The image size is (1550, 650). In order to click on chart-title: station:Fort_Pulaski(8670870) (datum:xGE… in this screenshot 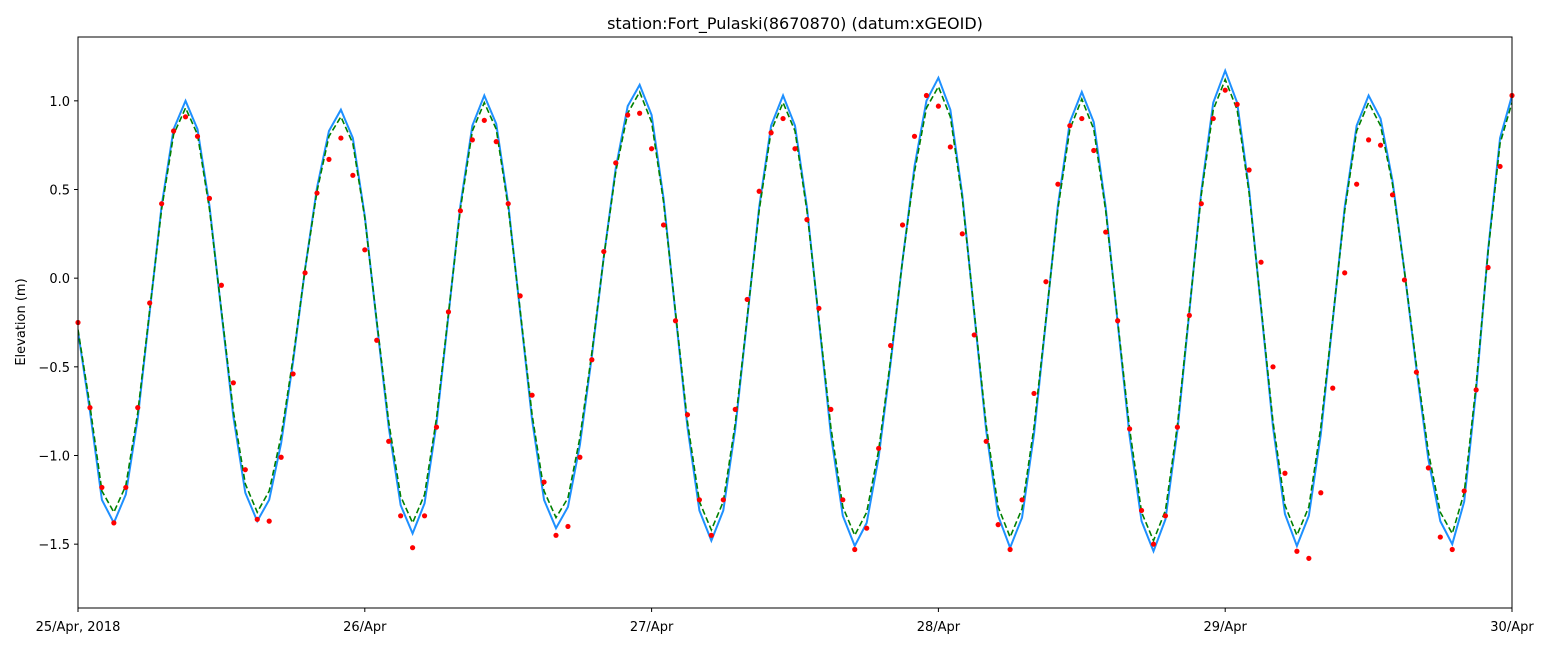, I will do `click(795, 24)`.